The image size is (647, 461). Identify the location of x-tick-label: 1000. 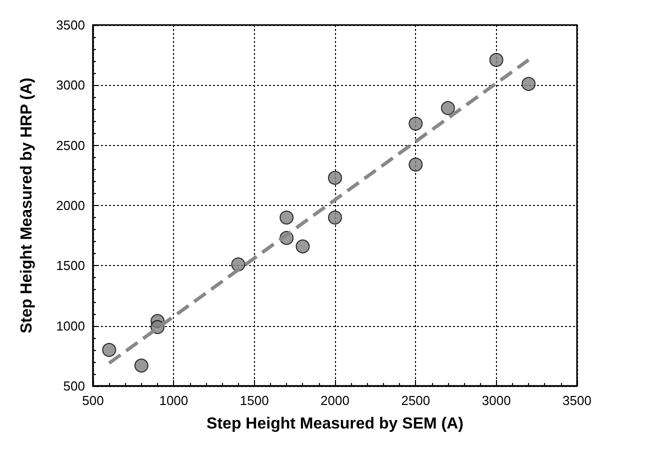
(173, 400).